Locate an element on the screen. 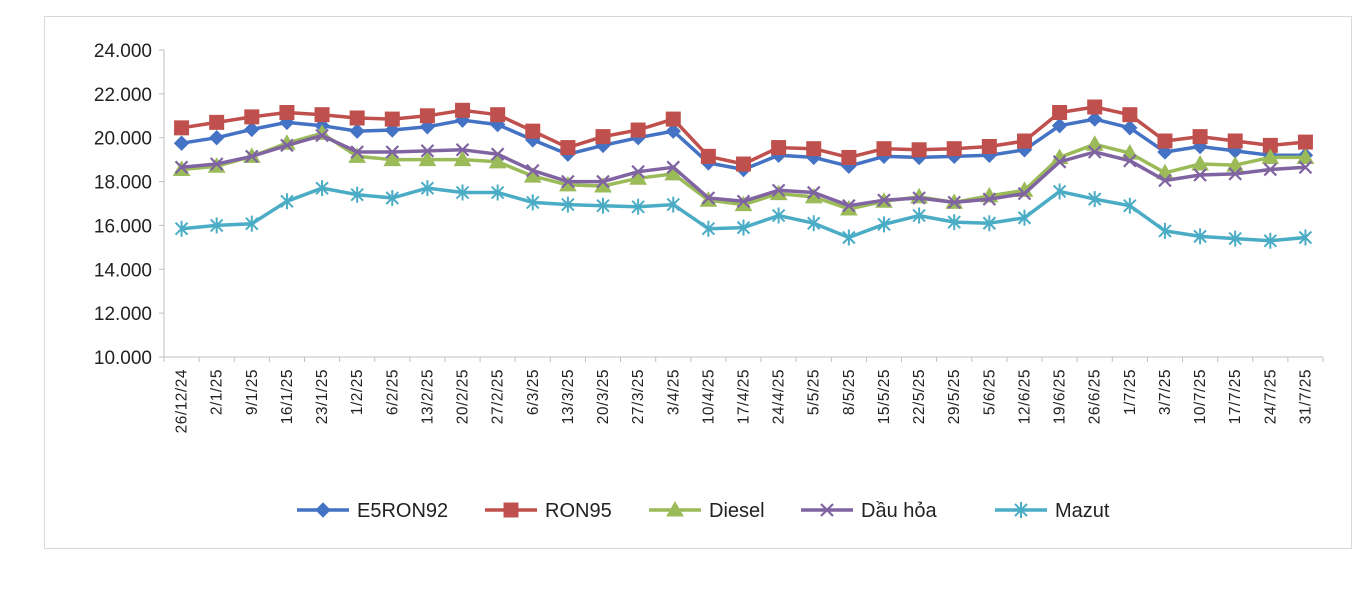  y-tick-label: 22.000 is located at coordinates (123, 95).